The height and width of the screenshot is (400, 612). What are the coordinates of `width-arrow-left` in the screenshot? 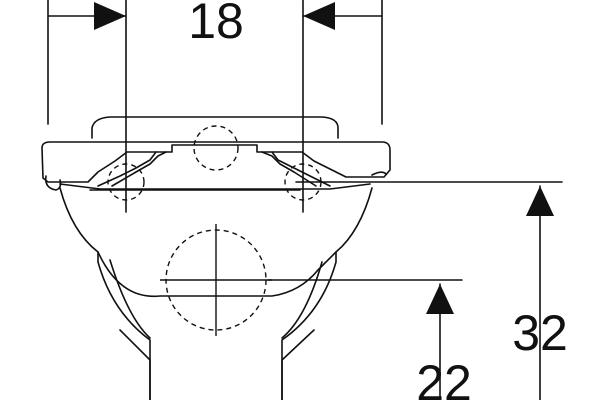 It's located at (110, 16).